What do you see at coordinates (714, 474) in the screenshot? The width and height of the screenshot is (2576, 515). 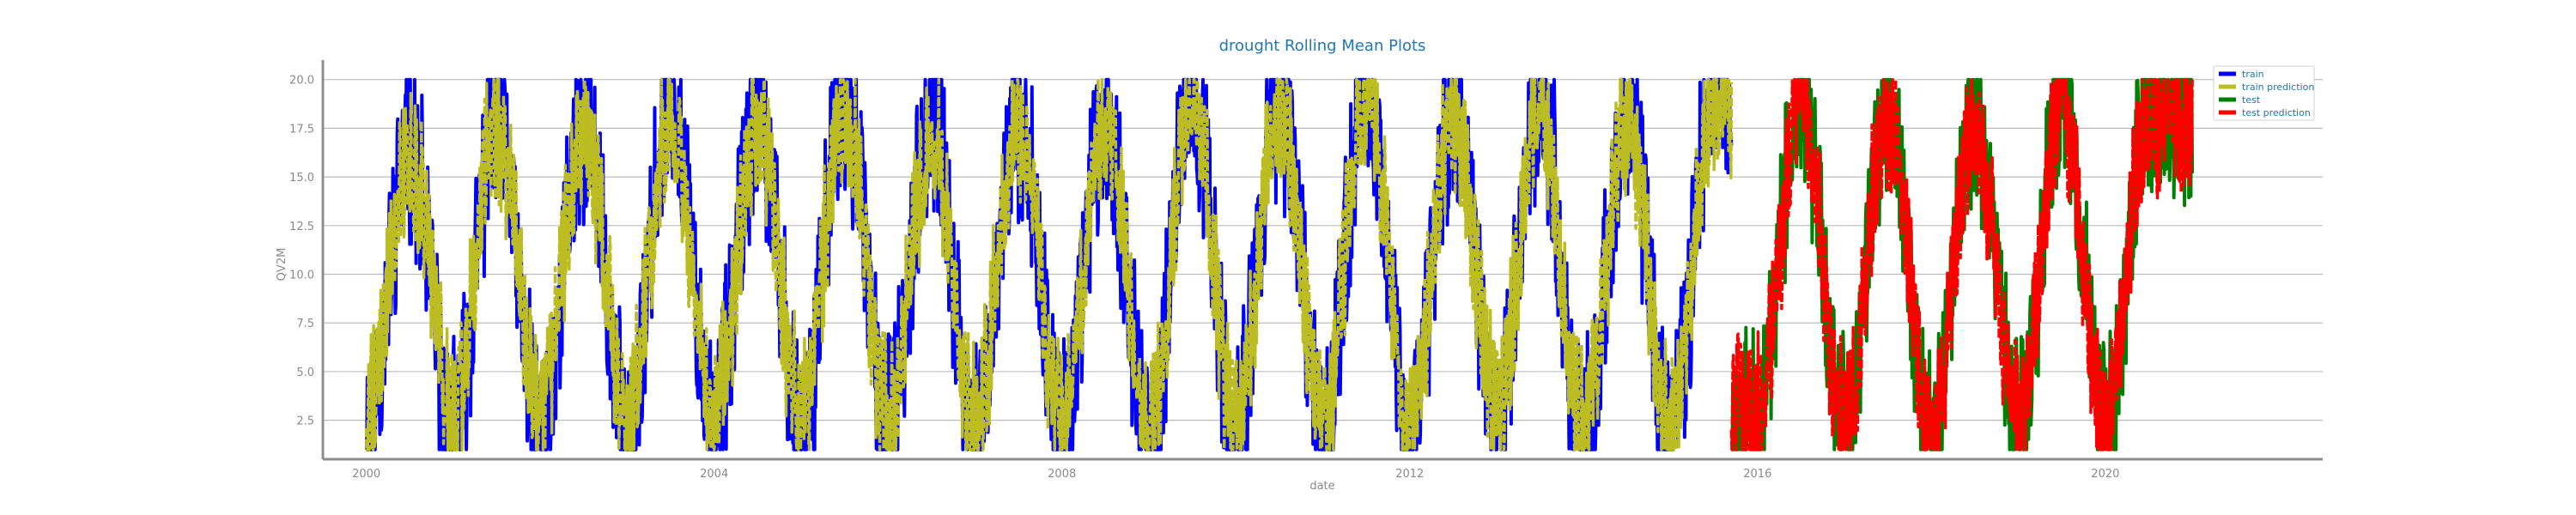 I see `x-tick-label: 2004` at bounding box center [714, 474].